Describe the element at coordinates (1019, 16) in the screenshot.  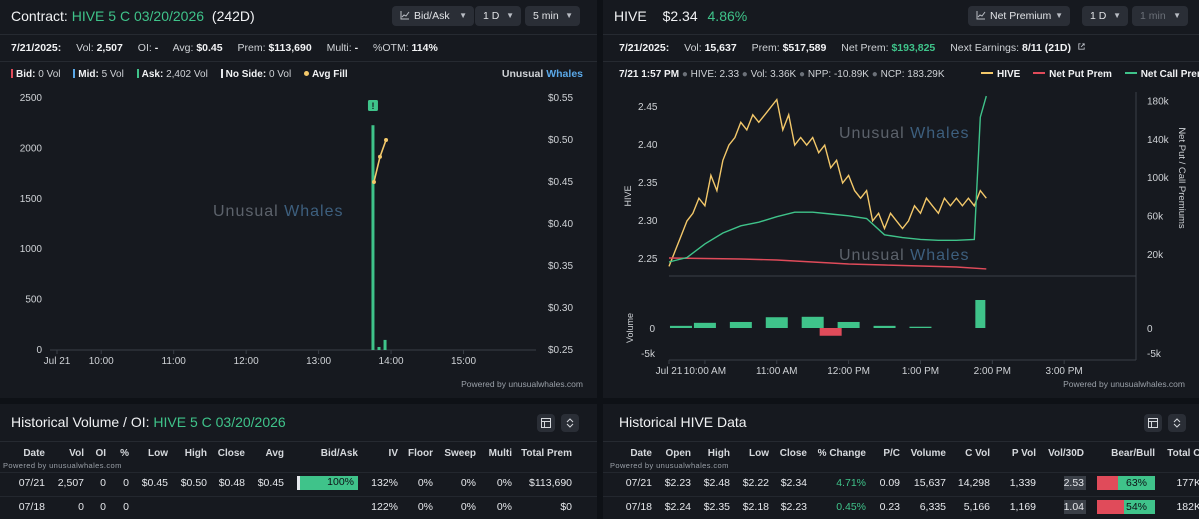
I see `premium-mode-select: Net Premium ▼` at that location.